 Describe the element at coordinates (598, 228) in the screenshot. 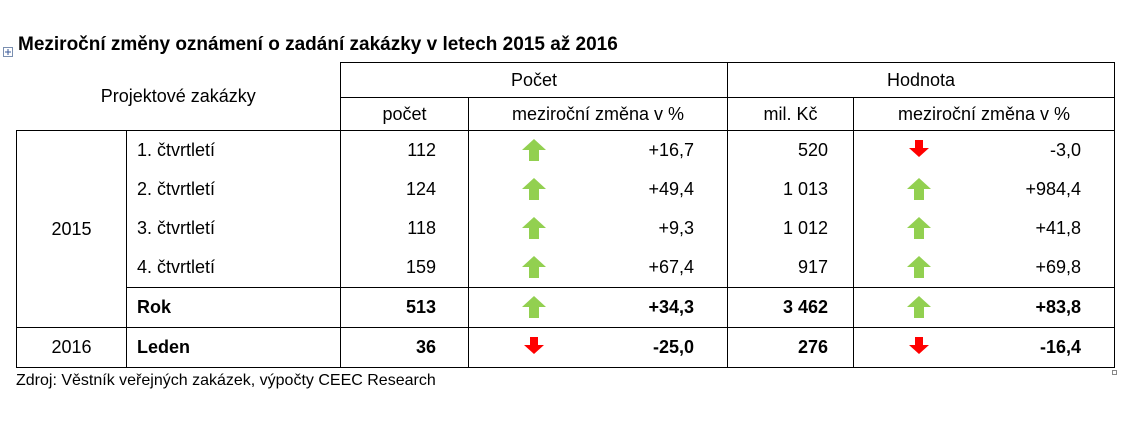

I see `change-cell: +9,3` at that location.